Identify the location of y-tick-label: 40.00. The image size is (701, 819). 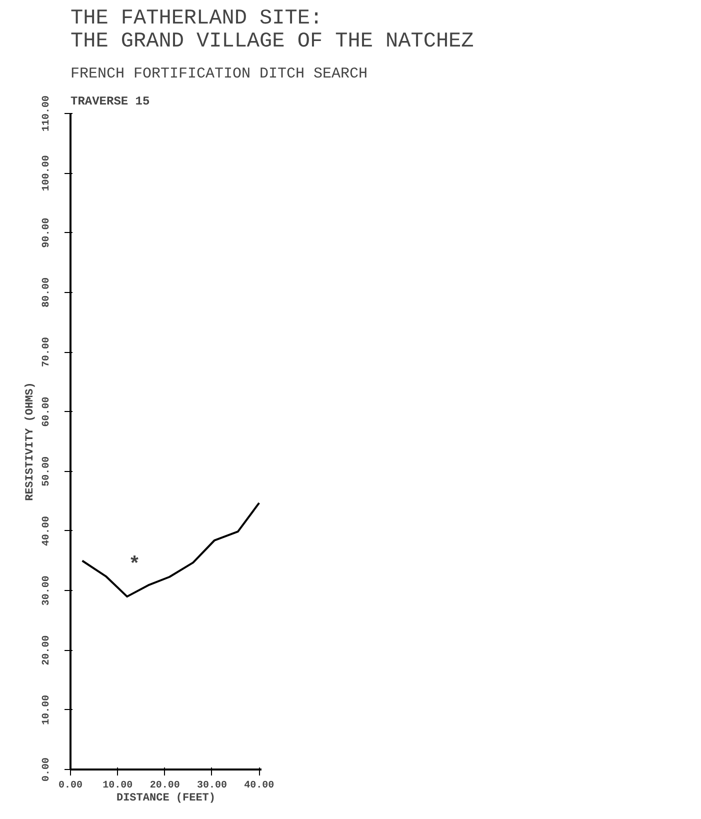
(47, 531).